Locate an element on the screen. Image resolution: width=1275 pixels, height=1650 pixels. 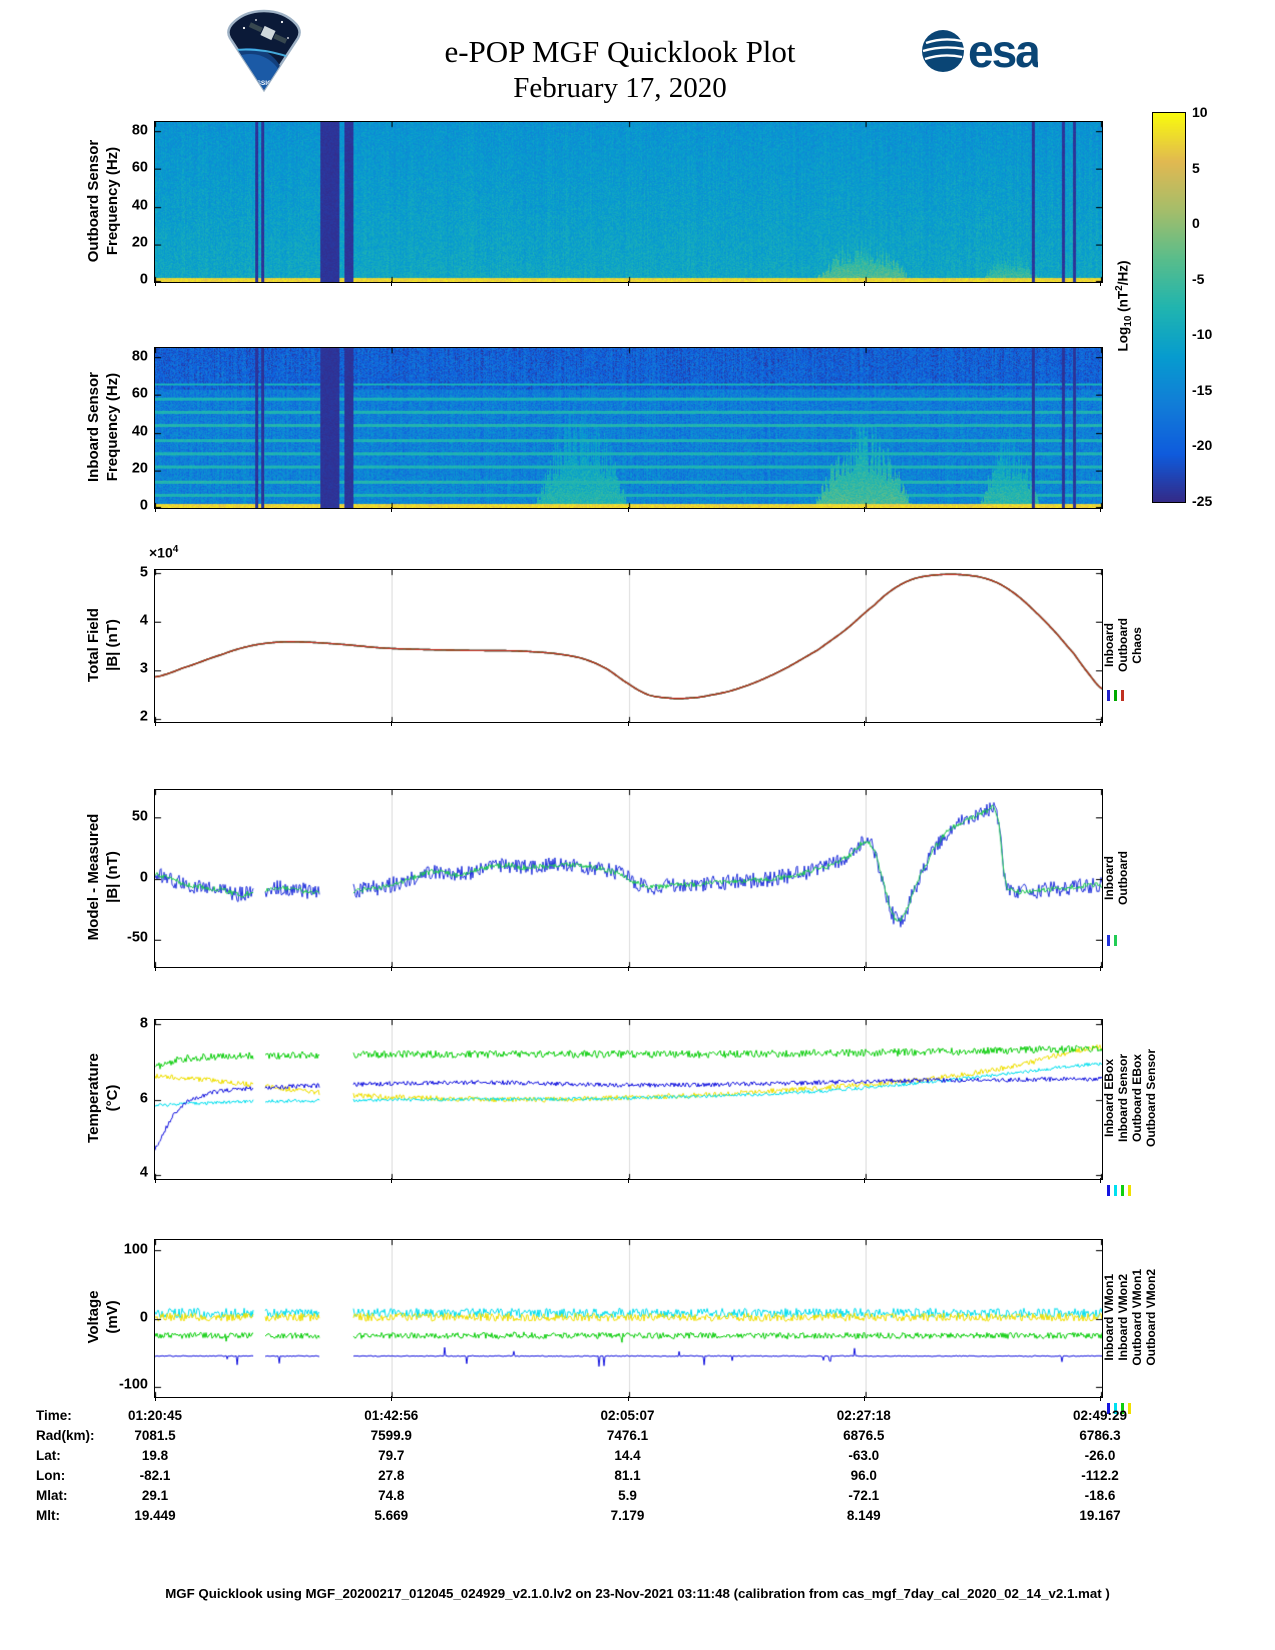
total-field-canvas is located at coordinates (628, 646).